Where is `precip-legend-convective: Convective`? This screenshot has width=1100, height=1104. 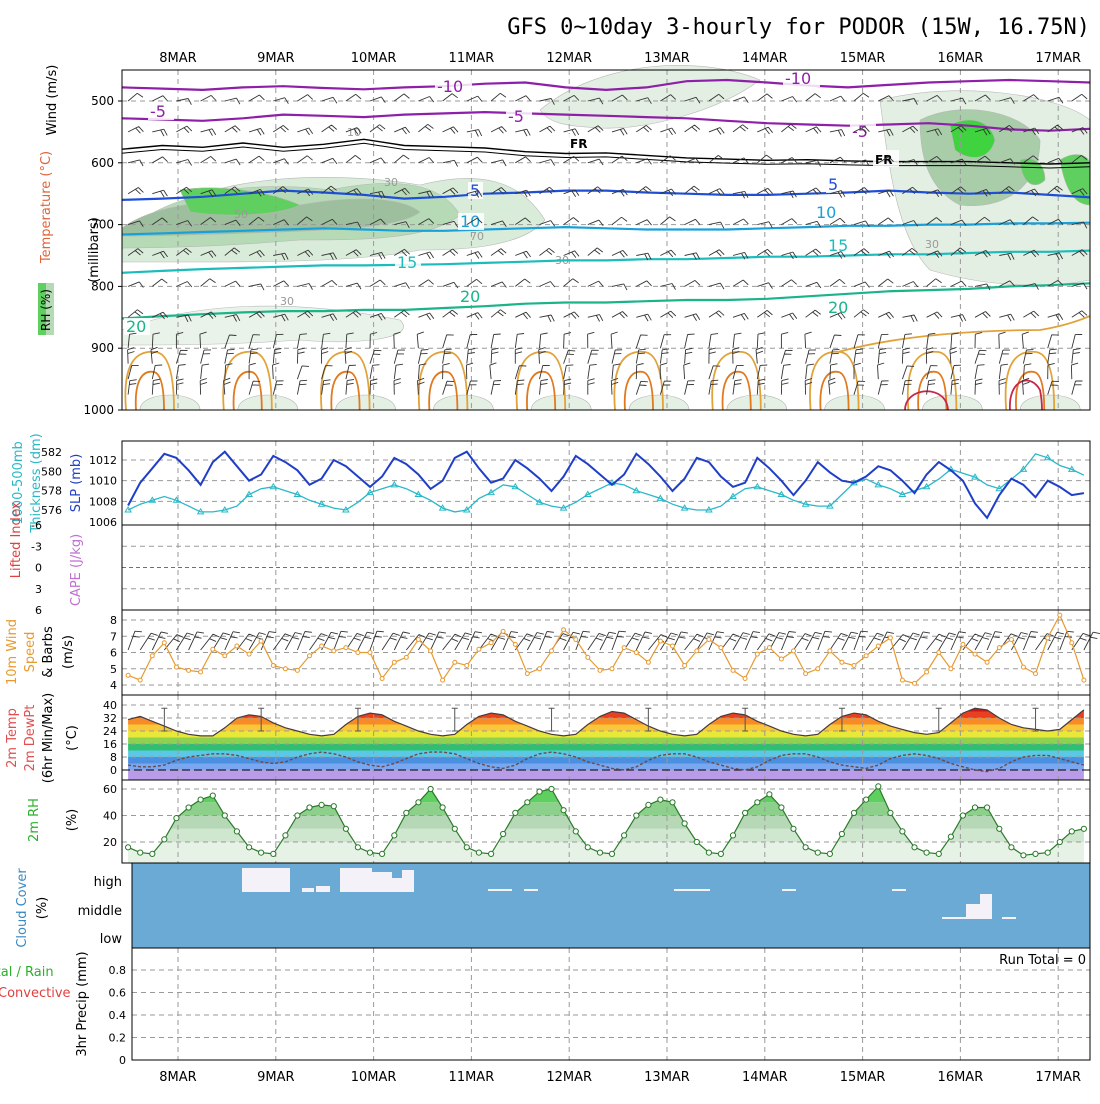 precip-legend-convective: Convective is located at coordinates (35, 993).